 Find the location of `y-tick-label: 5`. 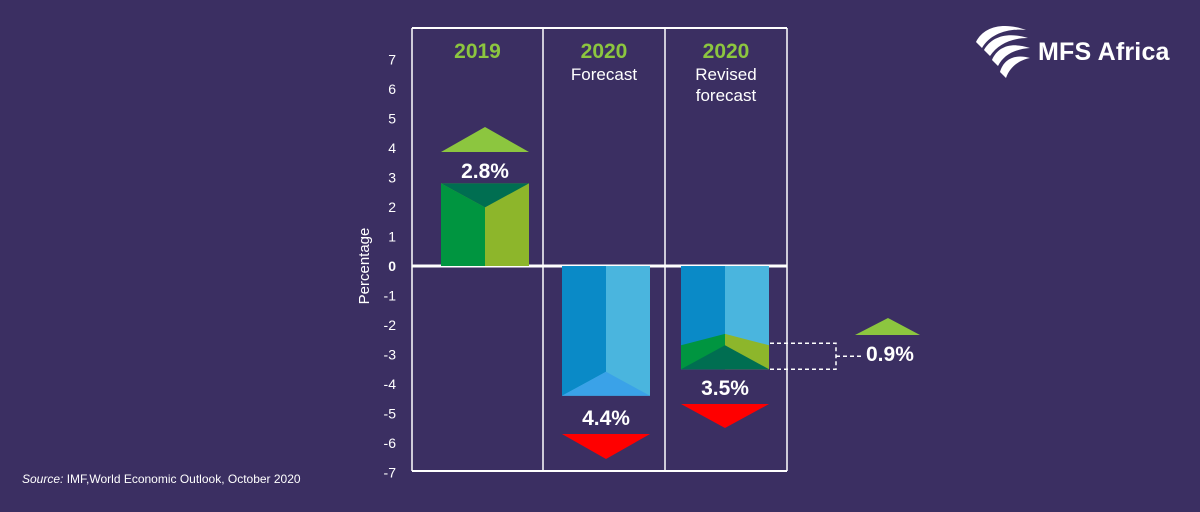

y-tick-label: 5 is located at coordinates (392, 119).